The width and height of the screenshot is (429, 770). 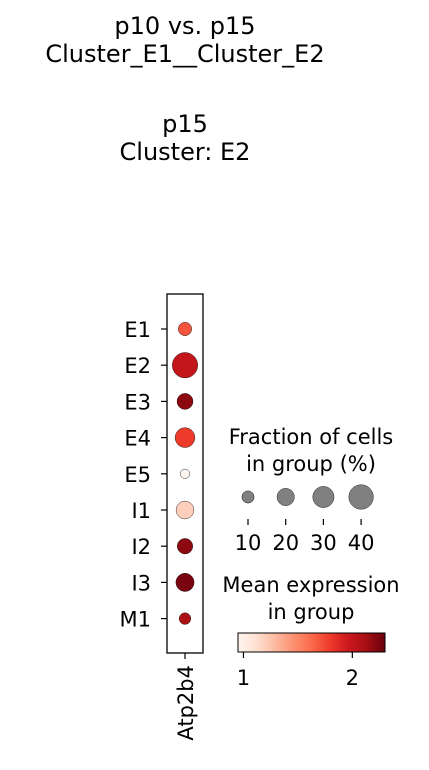 I want to click on chart-title: p10 vs. p15 Cluster_E1__Cluster_E2, so click(x=185, y=40).